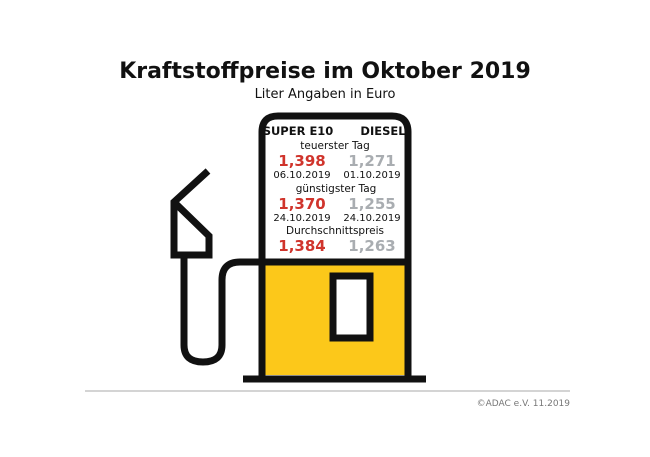  I want to click on diesel-price: 1,255, so click(371, 204).